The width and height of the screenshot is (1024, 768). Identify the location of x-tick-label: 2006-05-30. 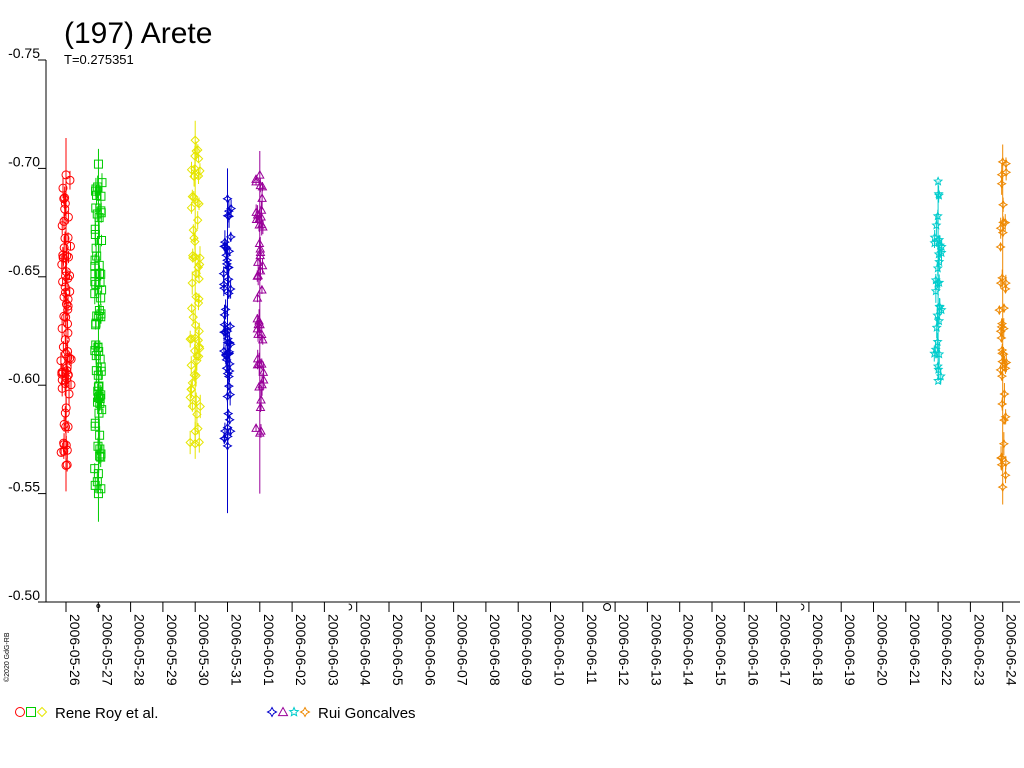
(204, 650).